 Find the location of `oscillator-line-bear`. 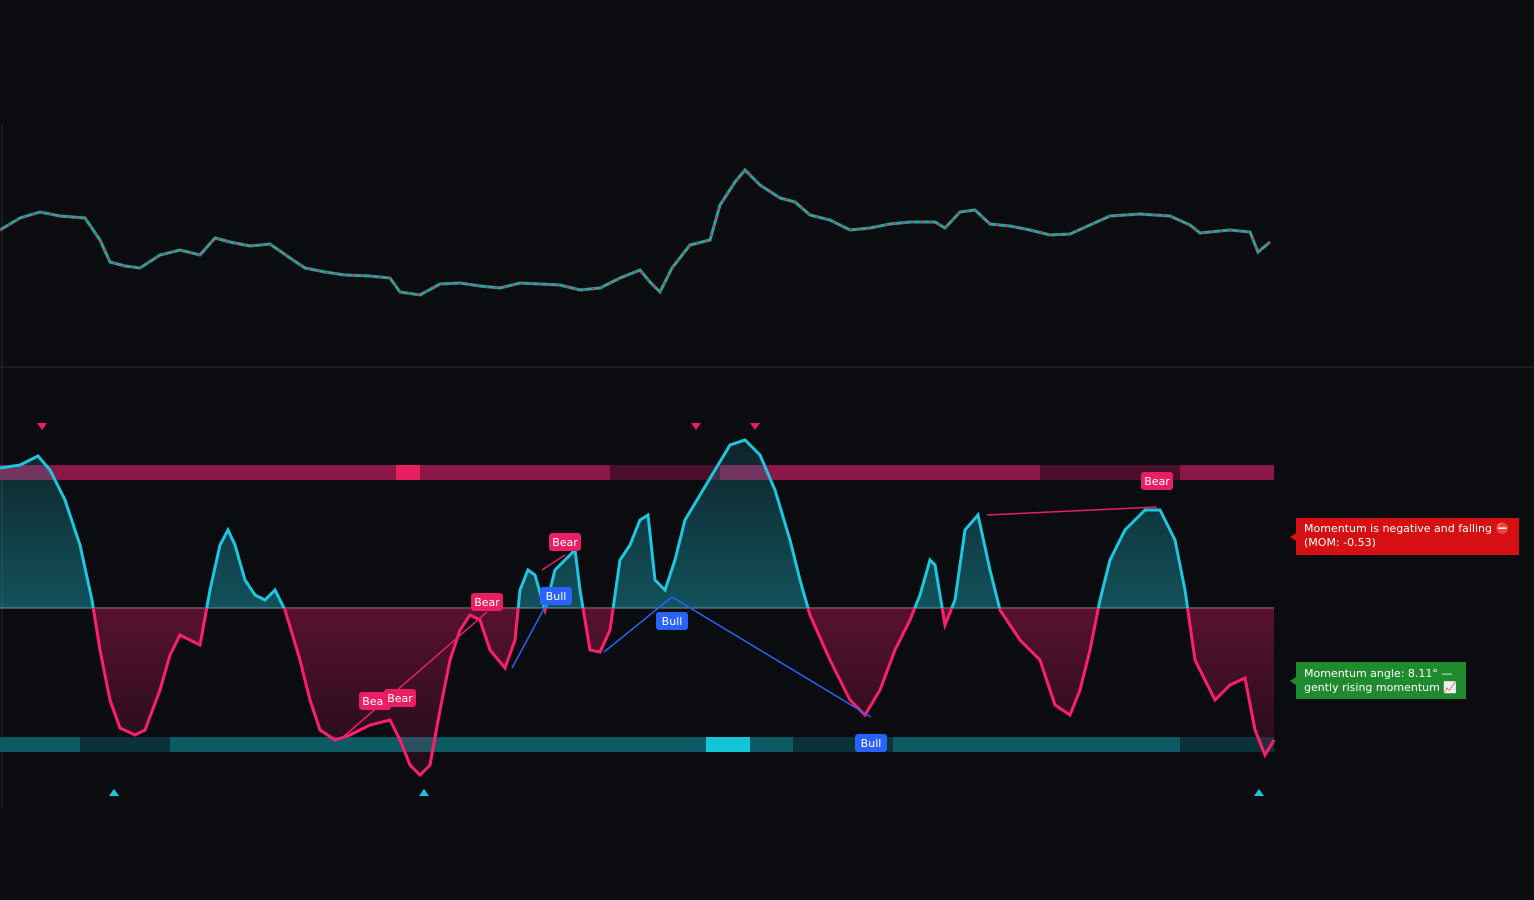

oscillator-line-bear is located at coordinates (683, 693).